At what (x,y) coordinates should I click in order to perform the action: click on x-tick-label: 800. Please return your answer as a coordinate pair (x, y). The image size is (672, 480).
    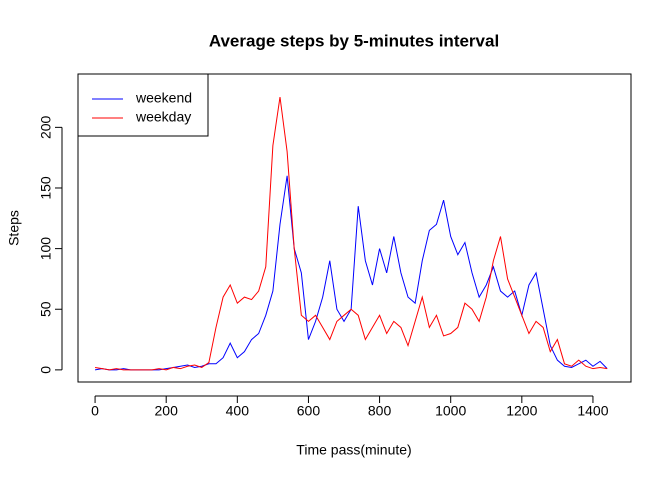
    Looking at the image, I should click on (380, 411).